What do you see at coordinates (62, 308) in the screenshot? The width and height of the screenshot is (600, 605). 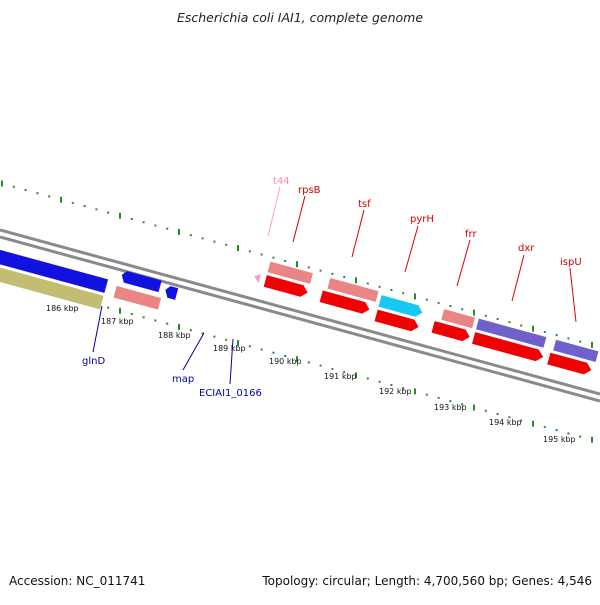 I see `scale-label: 186 kbp` at bounding box center [62, 308].